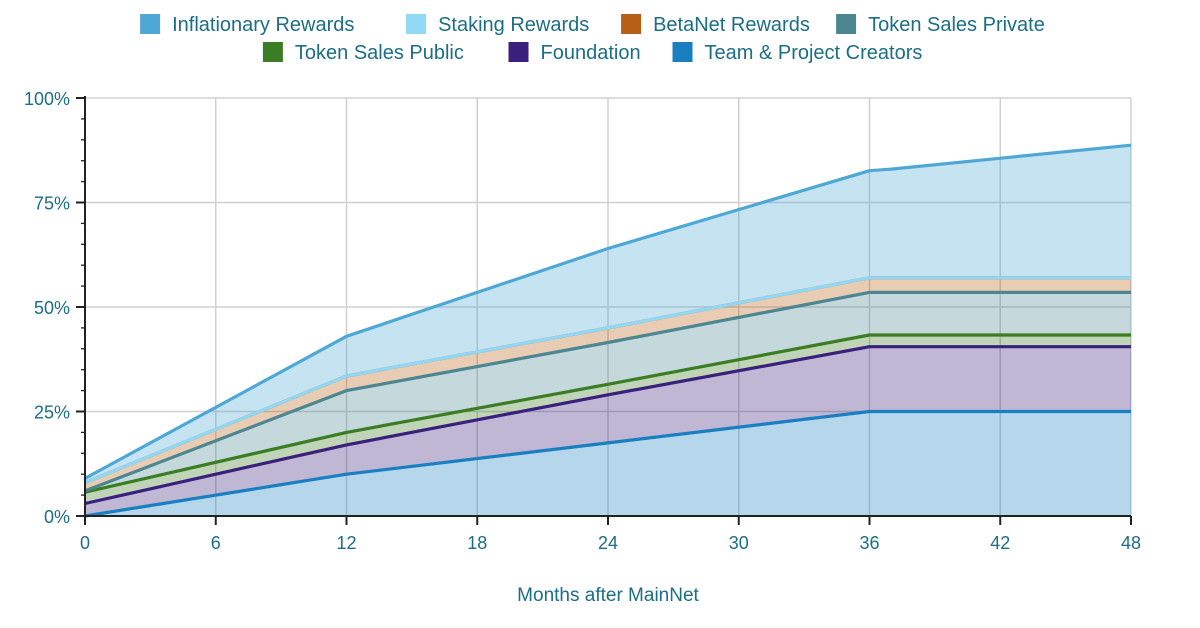 Image resolution: width=1200 pixels, height=628 pixels. What do you see at coordinates (416, 24) in the screenshot?
I see `legend-swatch-staking-rewards` at bounding box center [416, 24].